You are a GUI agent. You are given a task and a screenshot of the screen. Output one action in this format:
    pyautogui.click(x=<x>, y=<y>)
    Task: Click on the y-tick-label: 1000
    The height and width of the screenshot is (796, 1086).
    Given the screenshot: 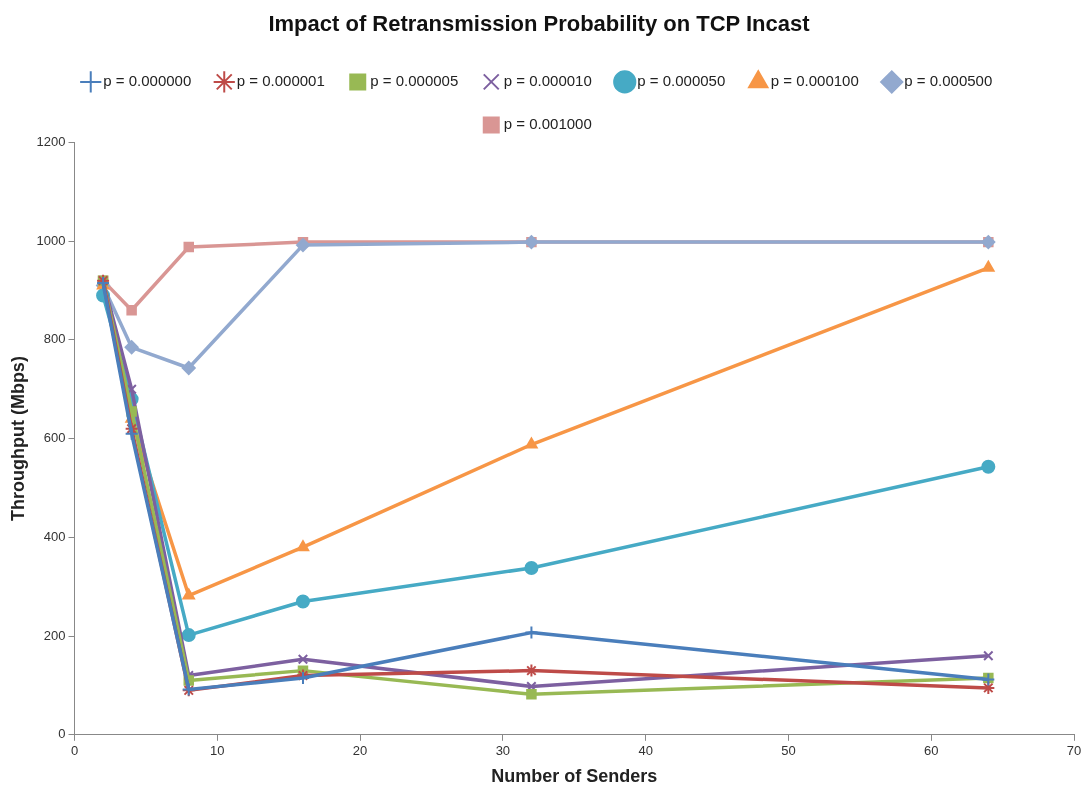 What is the action you would take?
    pyautogui.click(x=51, y=240)
    